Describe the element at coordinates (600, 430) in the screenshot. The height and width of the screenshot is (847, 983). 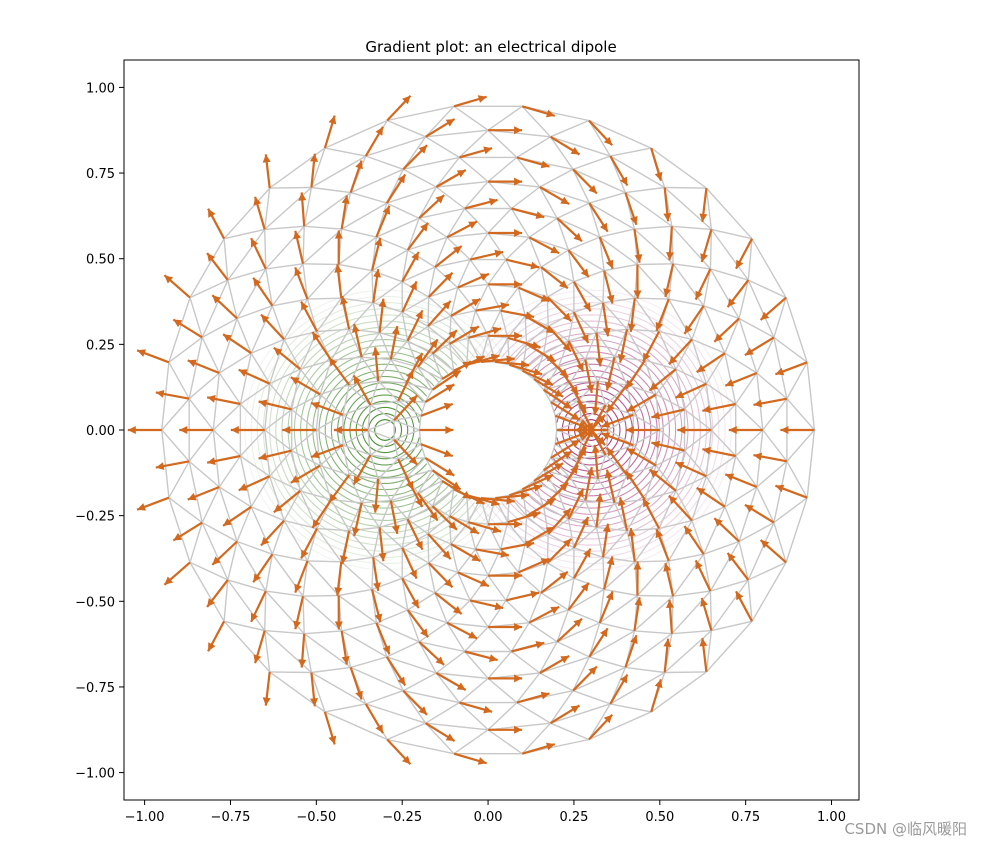
I see `positive-contour-line` at that location.